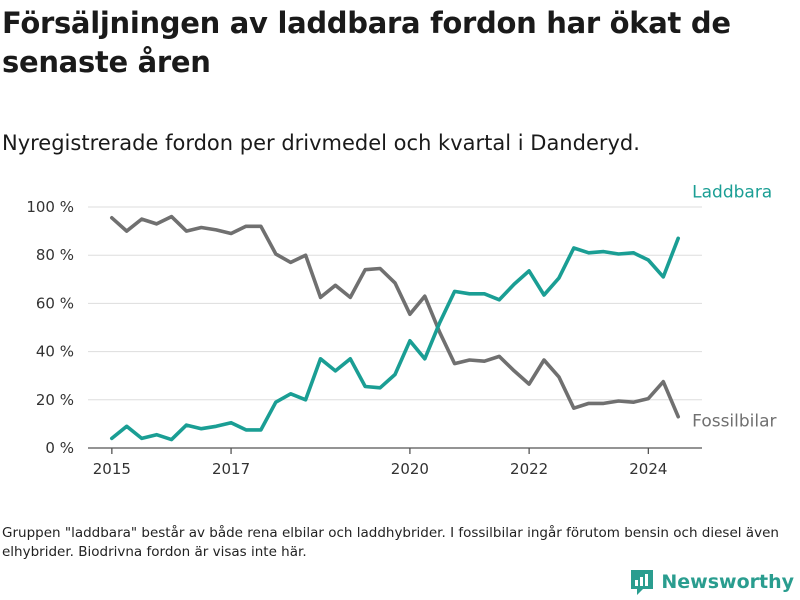  What do you see at coordinates (648, 469) in the screenshot?
I see `x-tick-label: 2024` at bounding box center [648, 469].